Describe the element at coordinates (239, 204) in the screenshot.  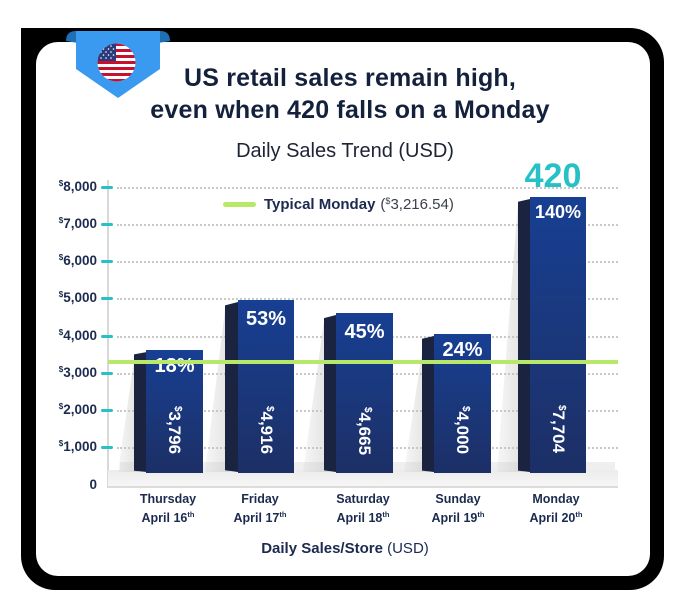
I see `legend-swatch-green-line` at that location.